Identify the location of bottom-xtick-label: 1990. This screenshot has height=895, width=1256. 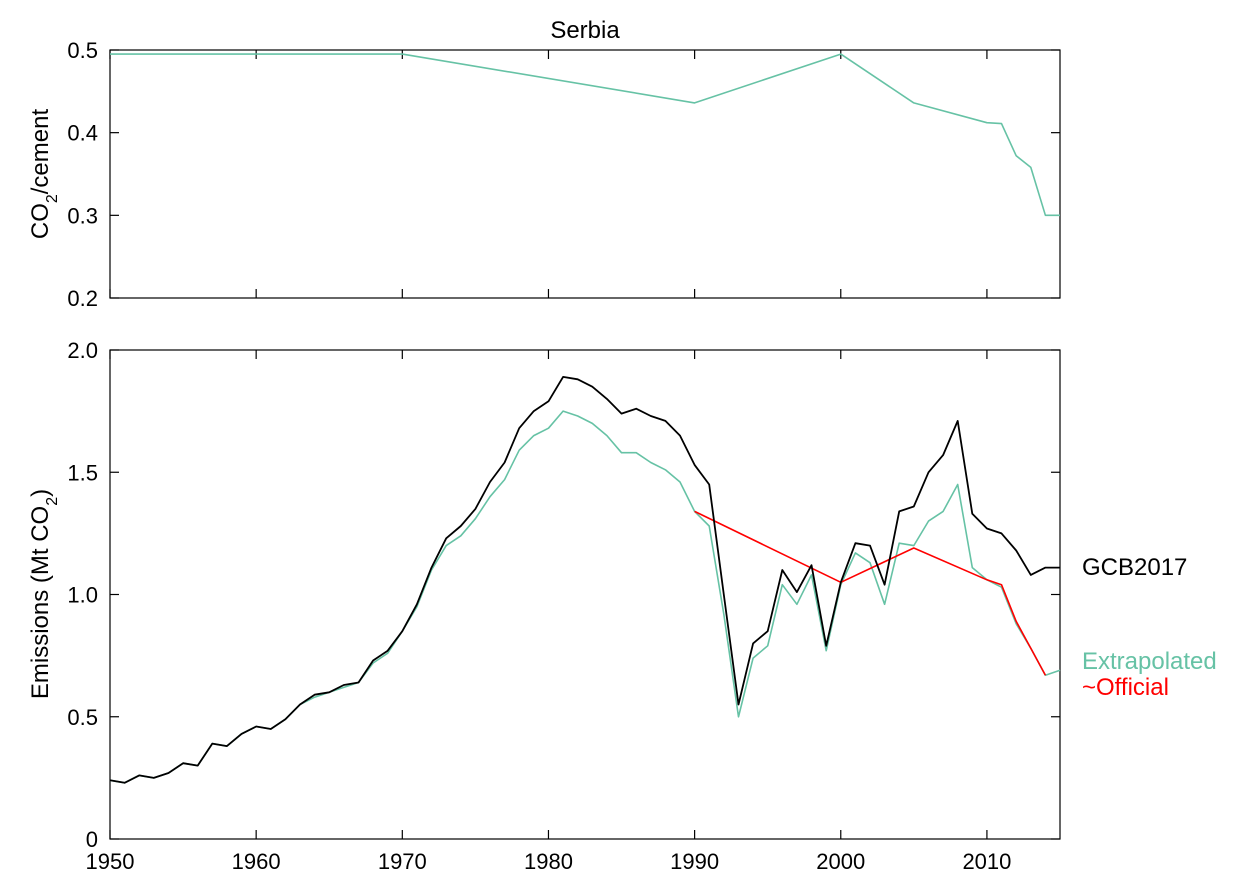
(694, 861).